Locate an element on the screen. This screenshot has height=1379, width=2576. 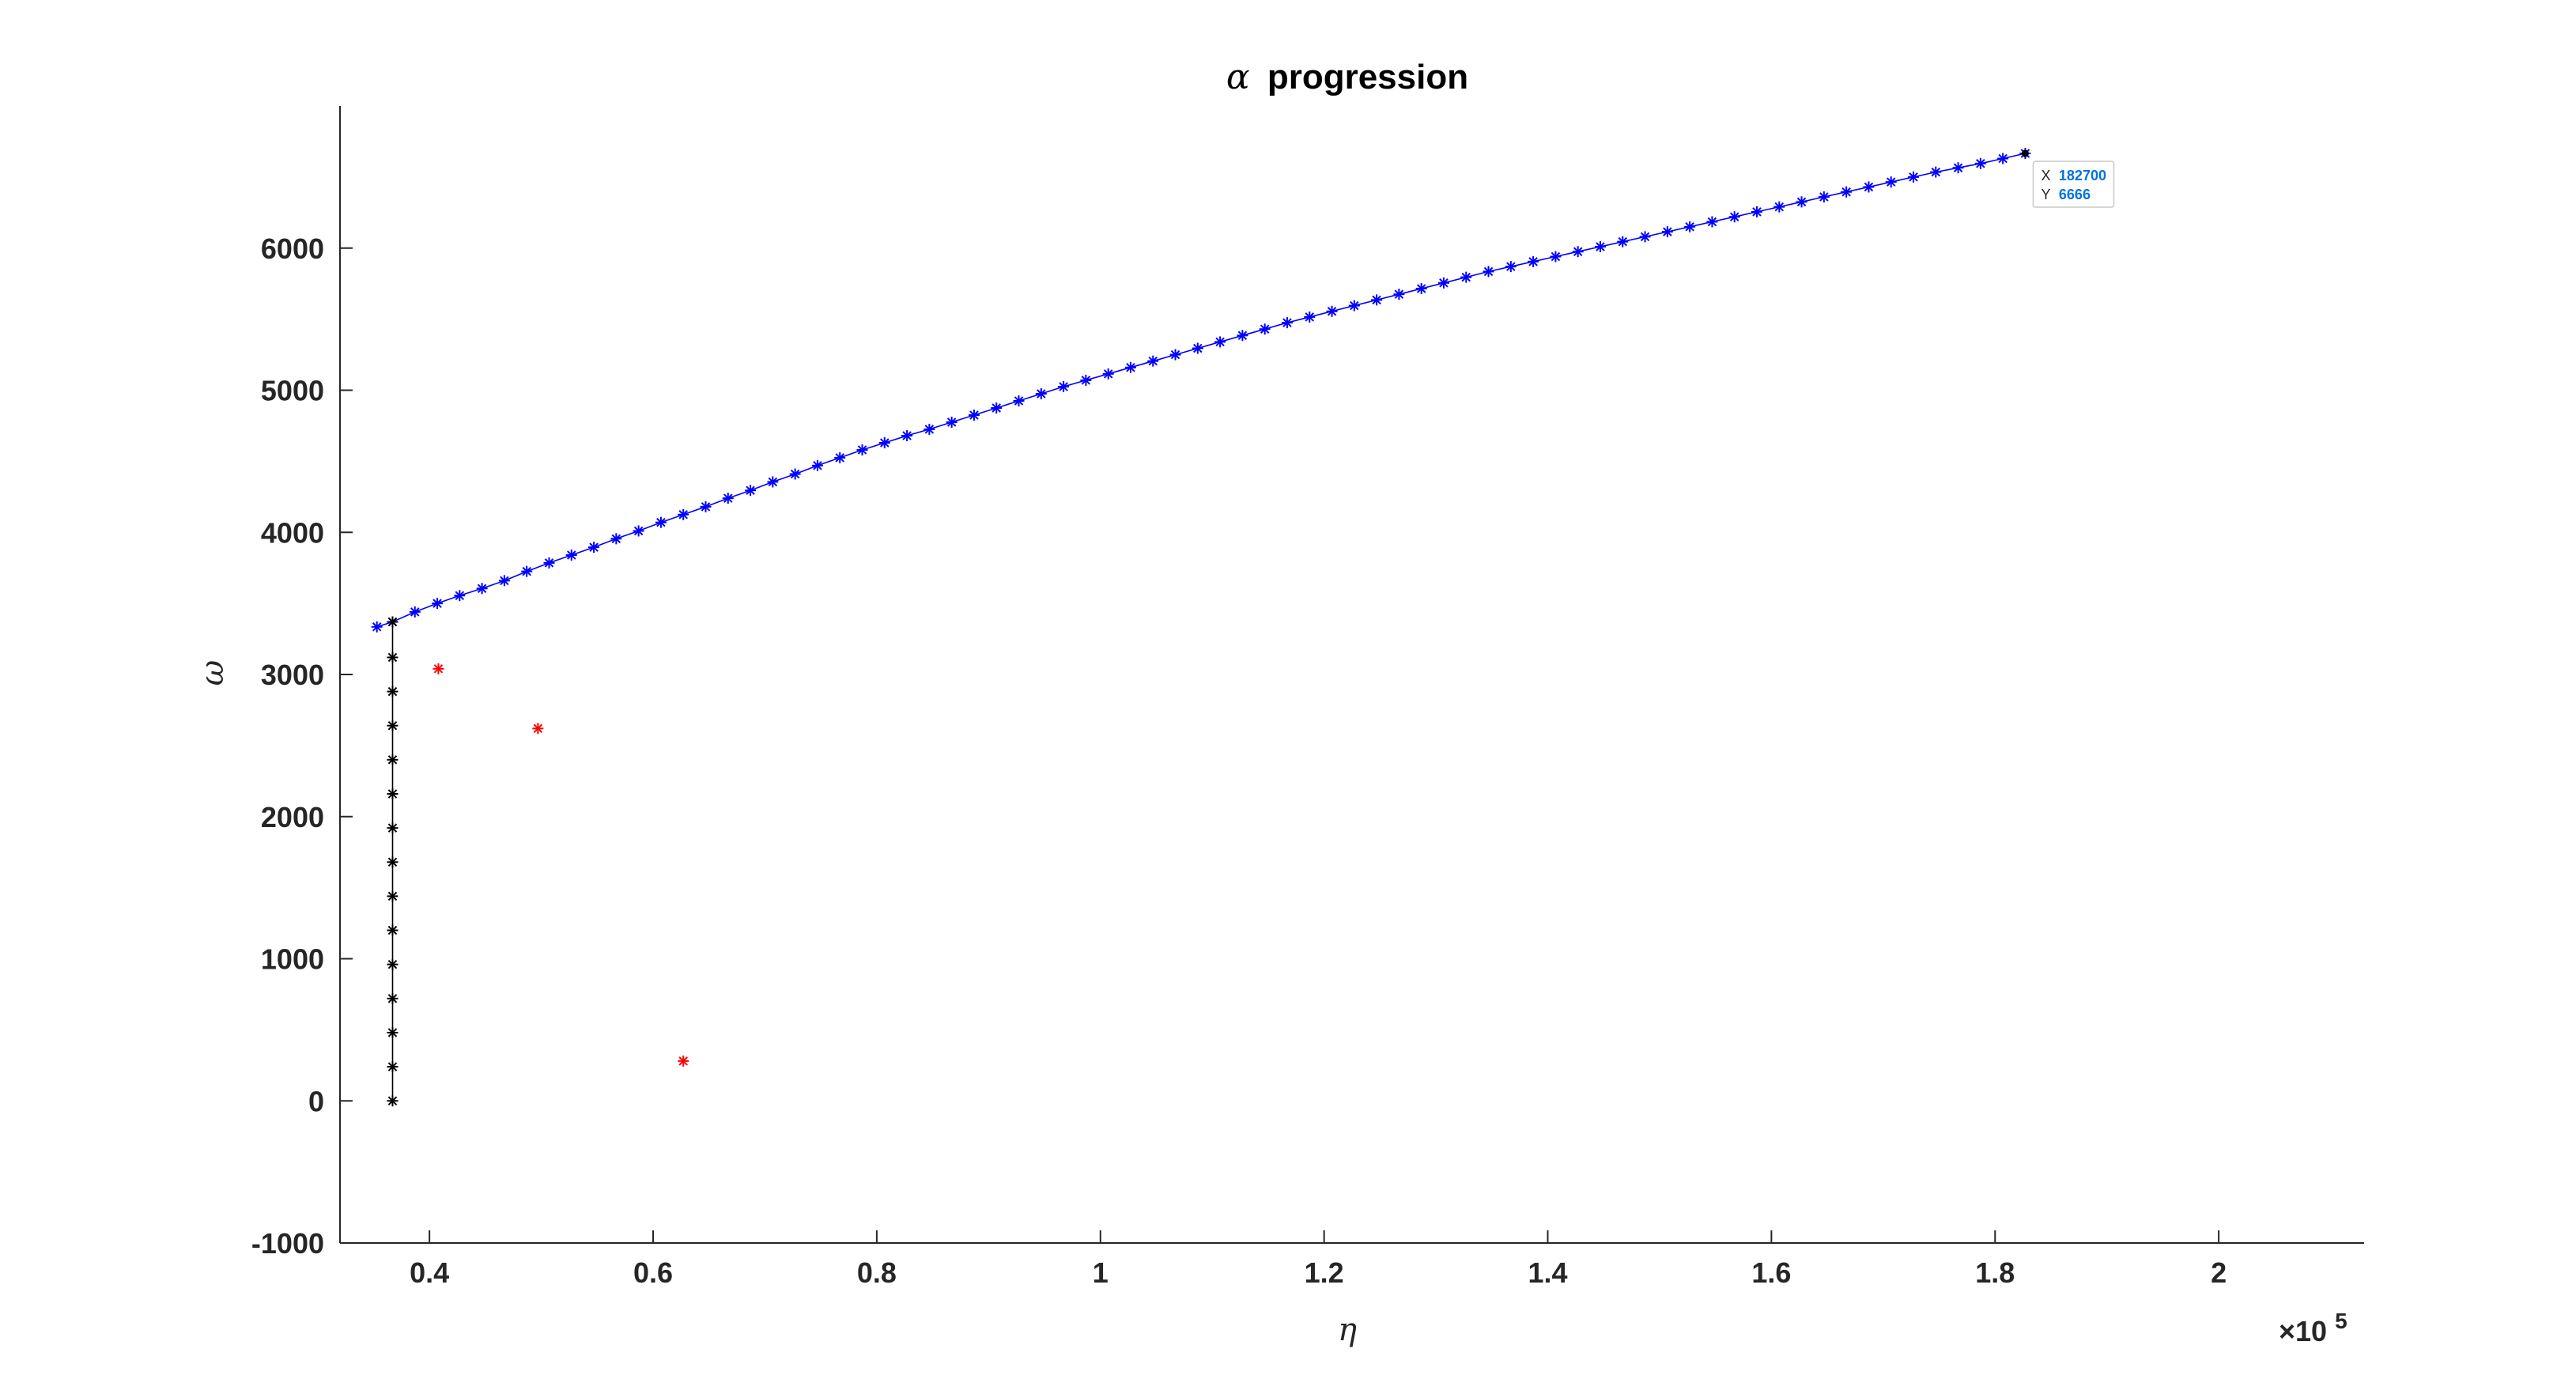
x-tick-label: 1.8 is located at coordinates (1995, 1272).